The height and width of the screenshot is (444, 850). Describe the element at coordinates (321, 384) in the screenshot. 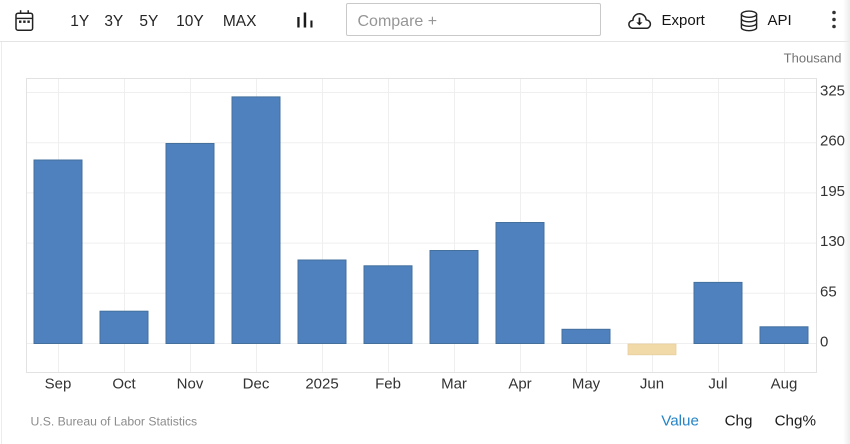

I see `svg-text: 2025` at that location.